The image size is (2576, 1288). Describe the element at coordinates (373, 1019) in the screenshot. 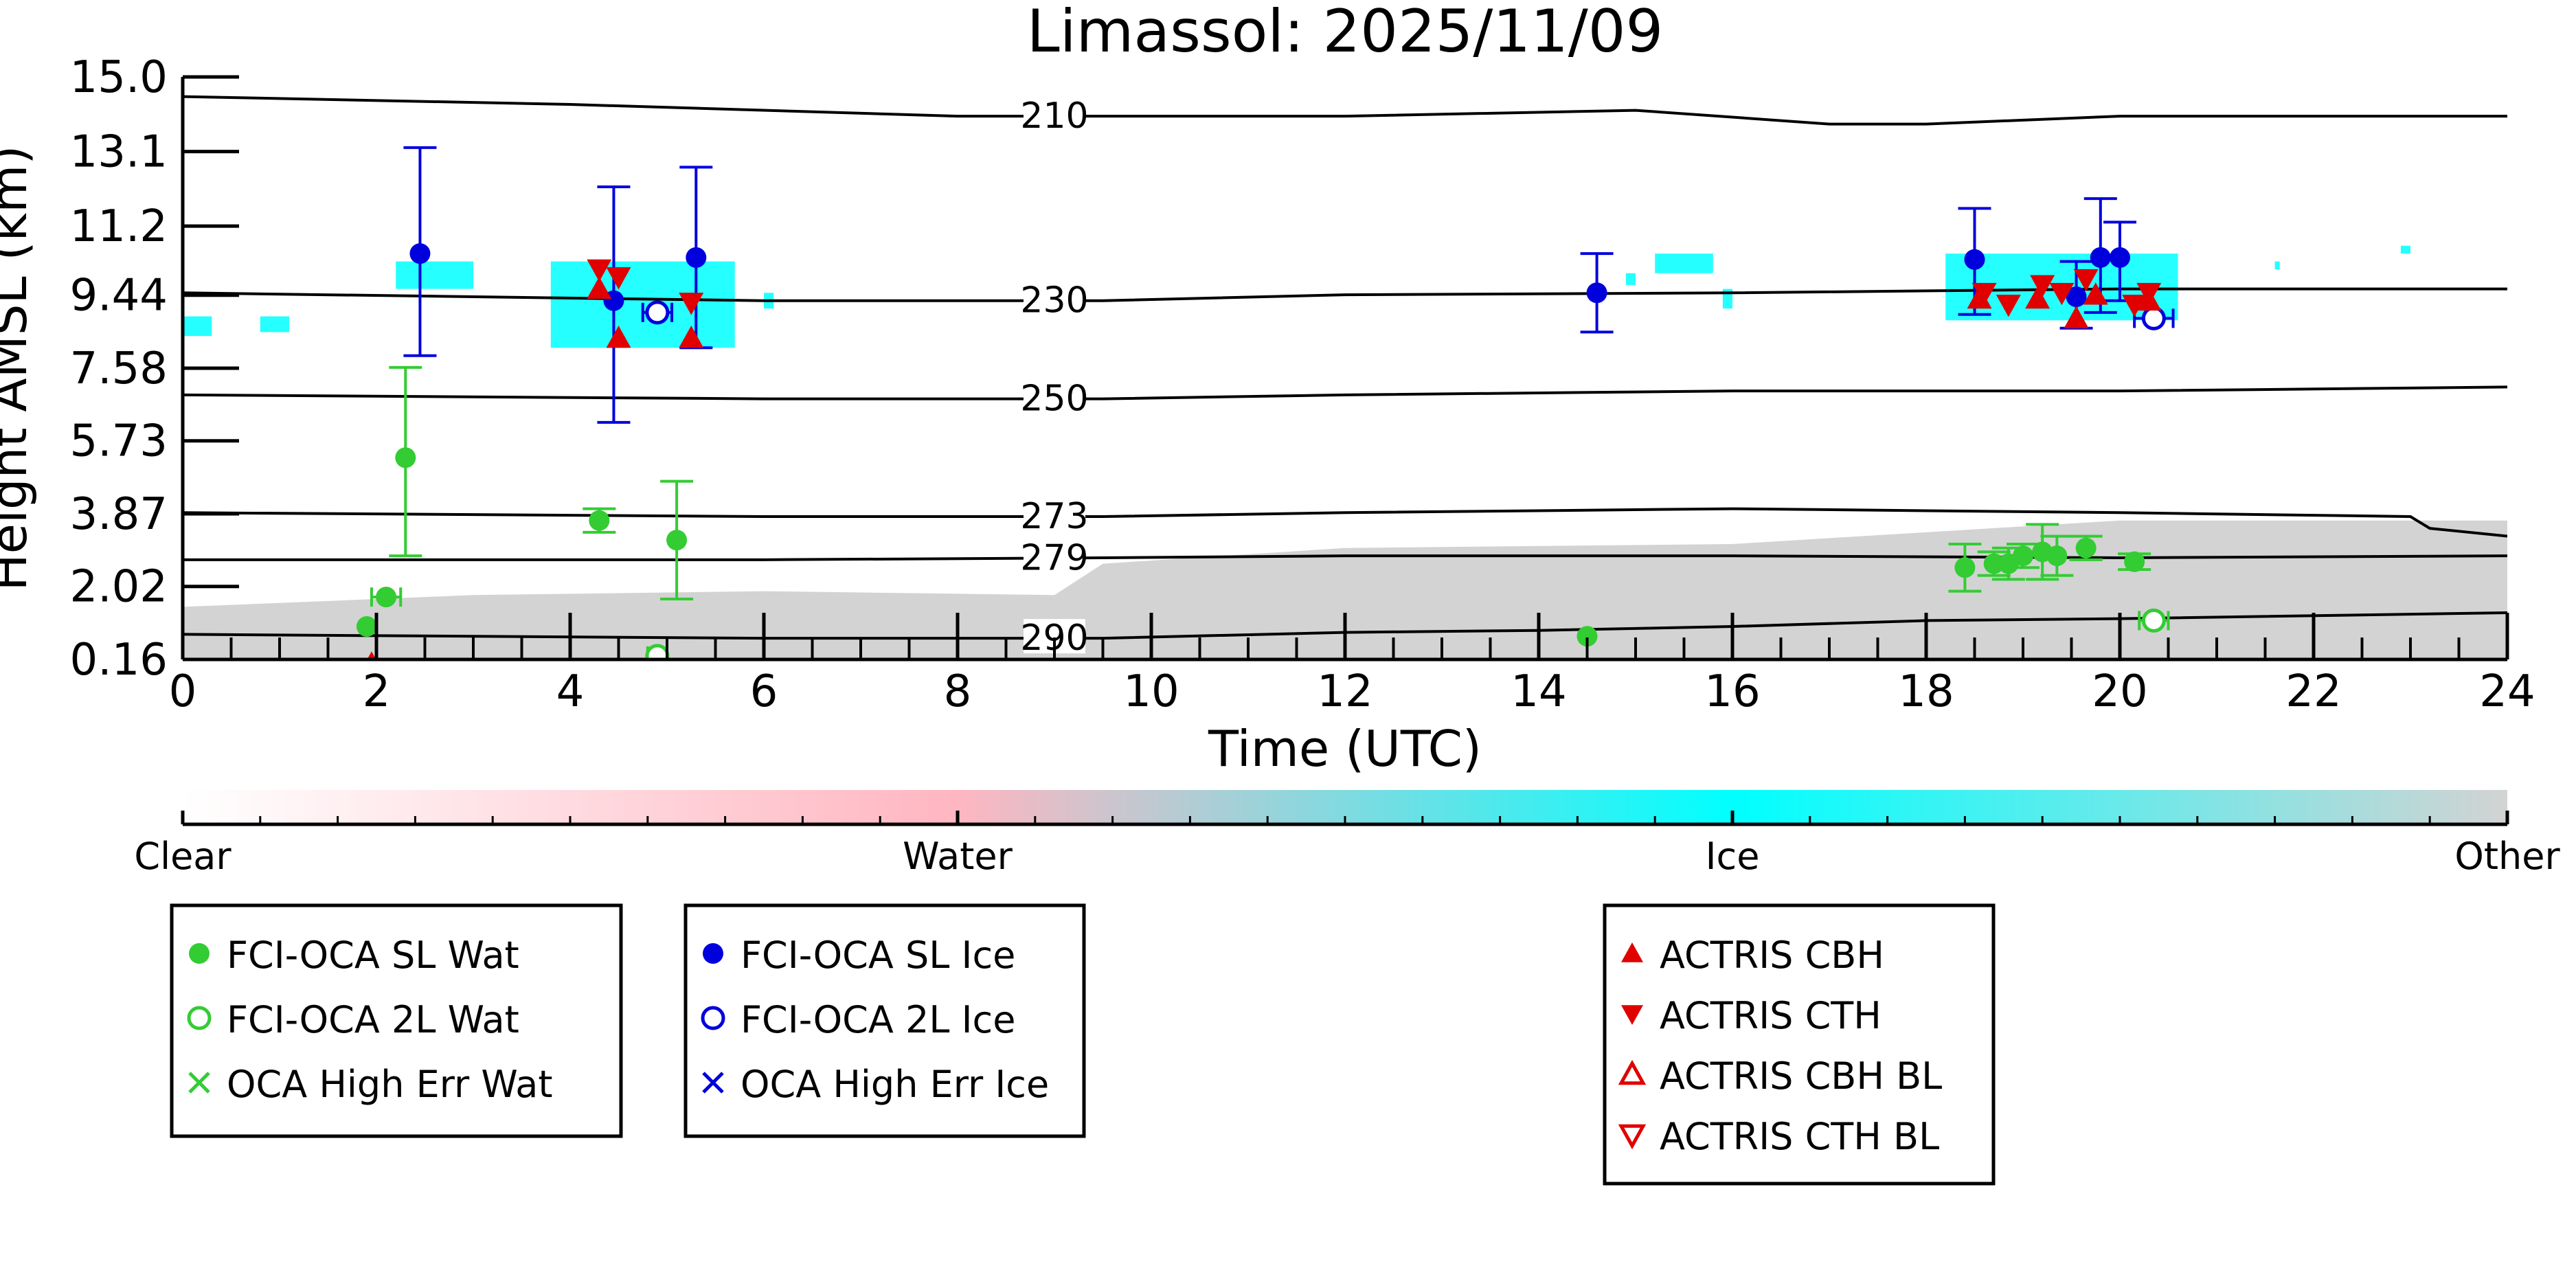

I see `legend-label-fci-oca-2l-wat: FCI-OCA 2L Wat` at that location.